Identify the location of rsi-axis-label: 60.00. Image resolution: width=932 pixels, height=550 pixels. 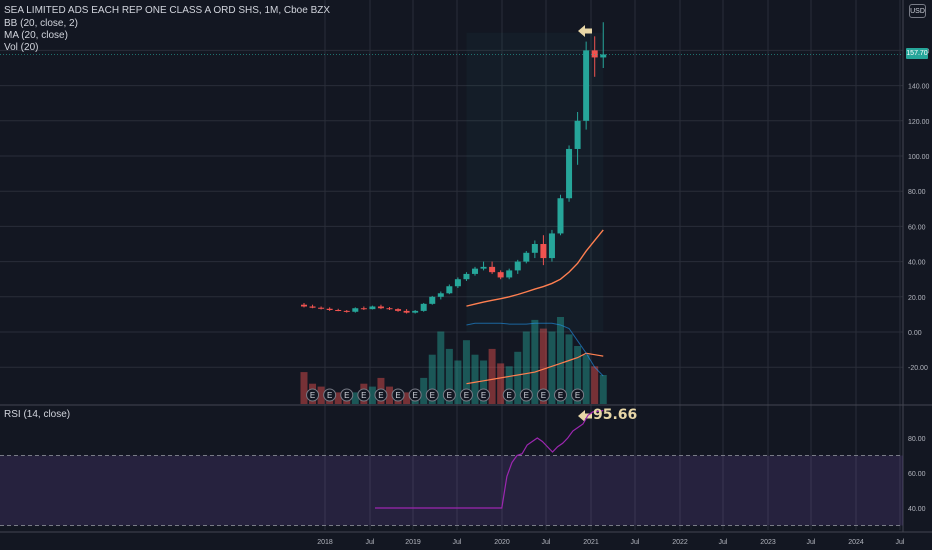
(917, 474).